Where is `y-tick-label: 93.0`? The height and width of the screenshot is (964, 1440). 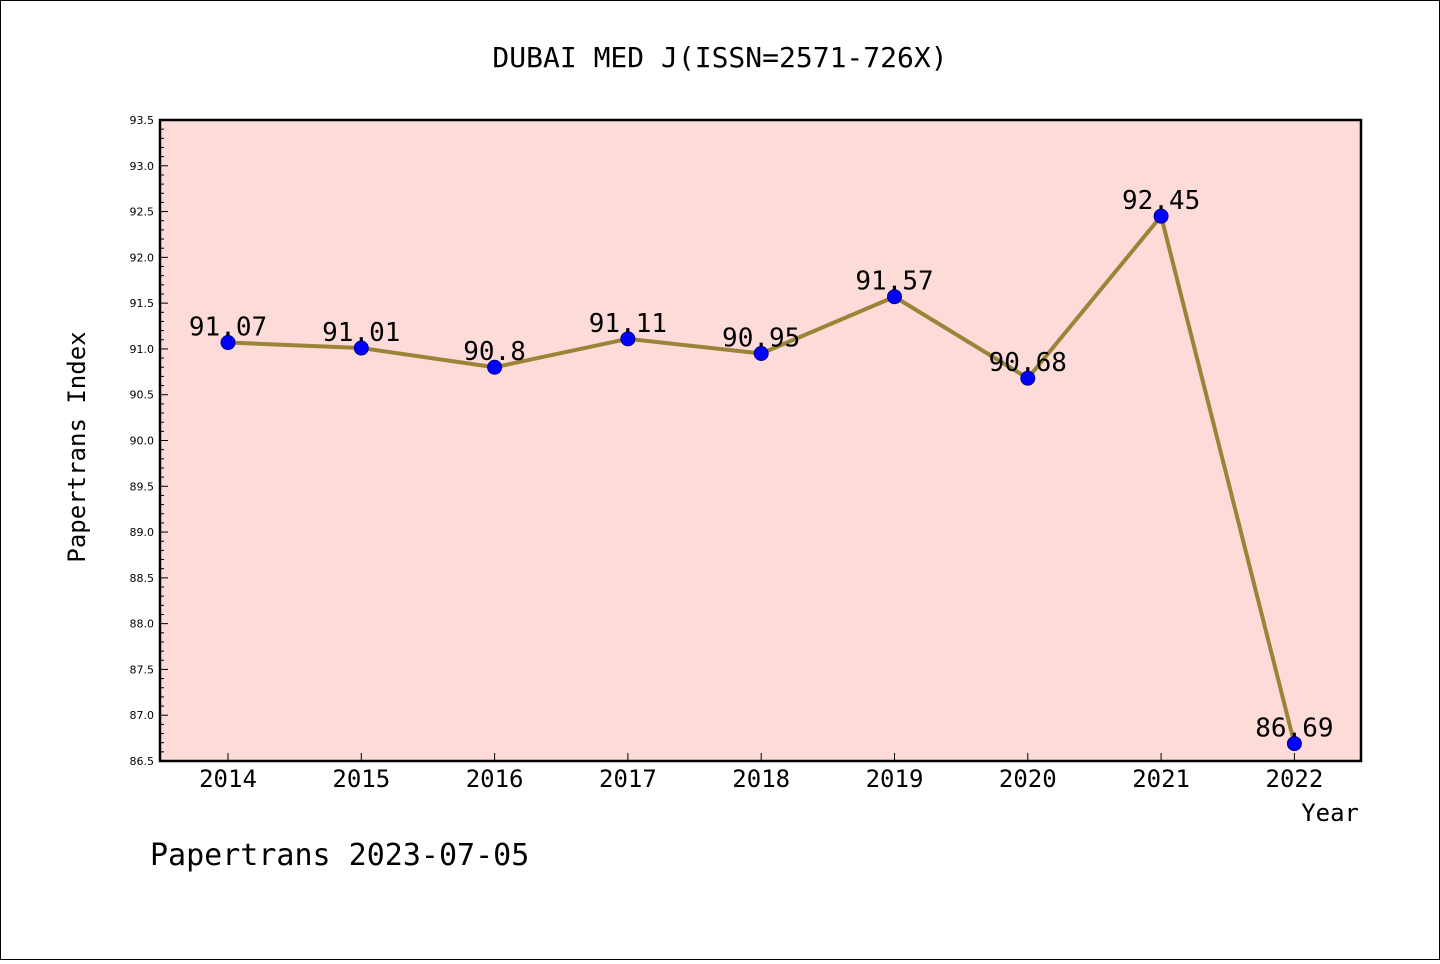 y-tick-label: 93.0 is located at coordinates (142, 166).